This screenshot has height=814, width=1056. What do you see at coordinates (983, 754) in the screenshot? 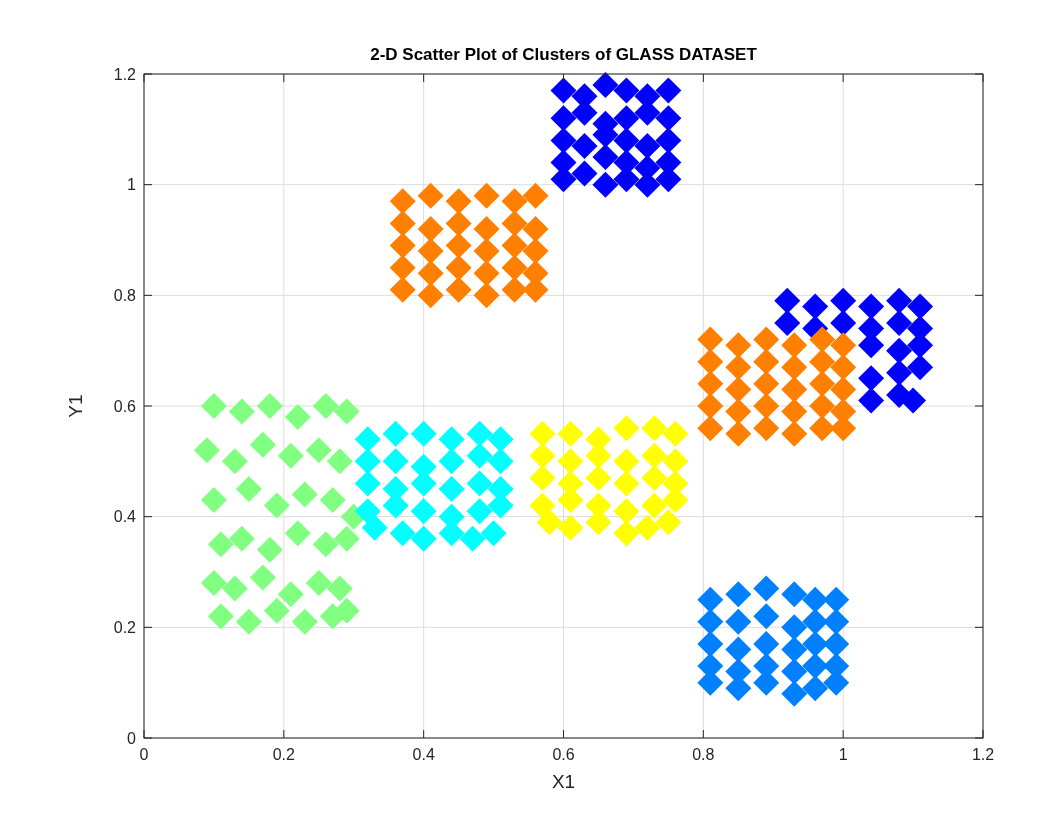
I see `x-tick-label: 1.2` at bounding box center [983, 754].